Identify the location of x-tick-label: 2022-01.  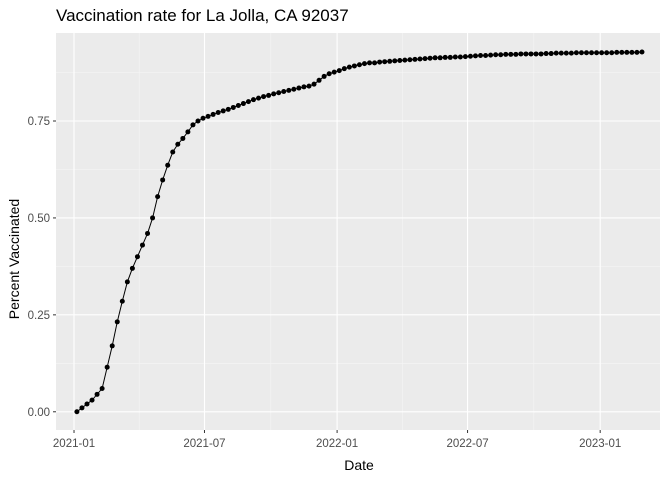
(337, 444).